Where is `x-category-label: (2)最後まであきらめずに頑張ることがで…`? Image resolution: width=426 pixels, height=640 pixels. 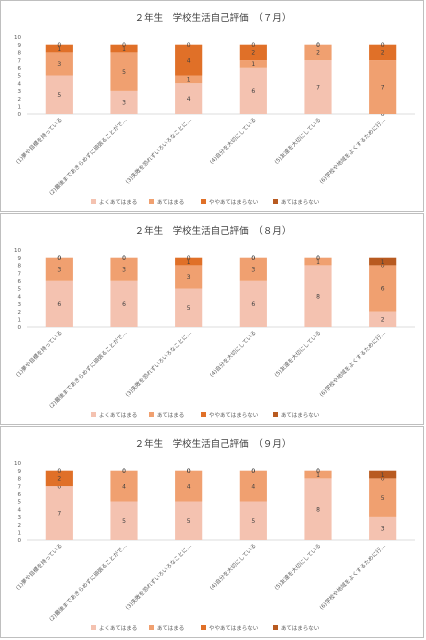
x-category-label: (2)最後まであきらめずに頑張ることがで… is located at coordinates (87, 369).